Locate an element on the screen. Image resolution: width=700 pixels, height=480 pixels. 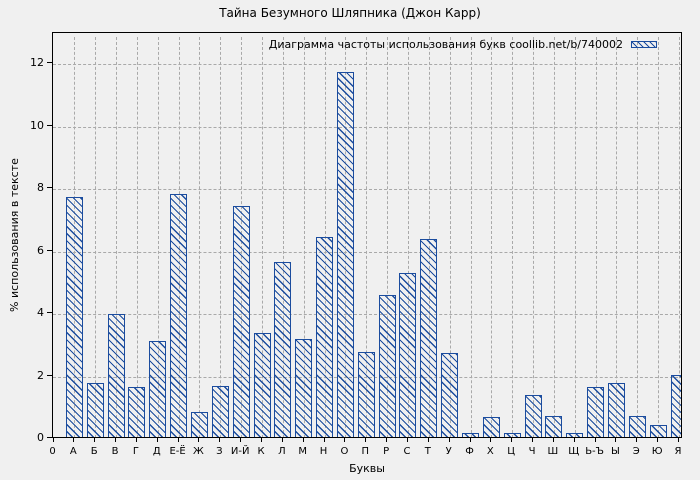
bar-К is located at coordinates (262, 384).